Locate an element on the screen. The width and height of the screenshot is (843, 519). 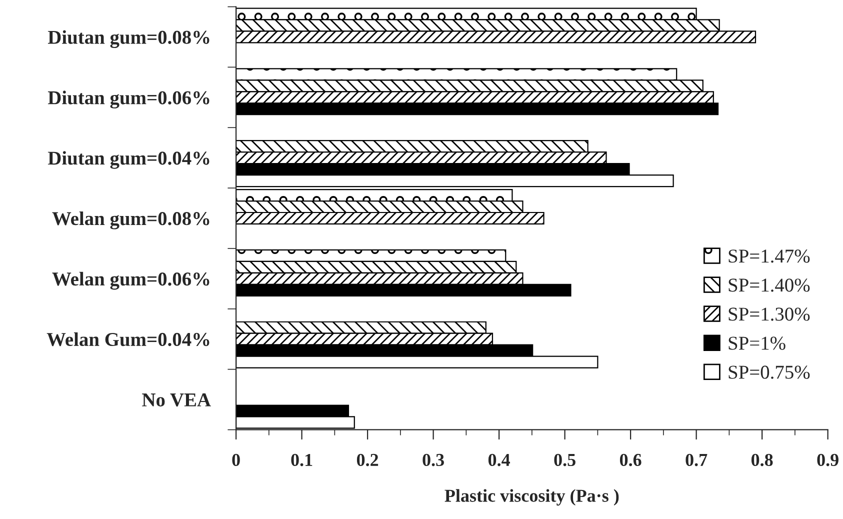
x-tick-label: 0.1 is located at coordinates (301, 460).